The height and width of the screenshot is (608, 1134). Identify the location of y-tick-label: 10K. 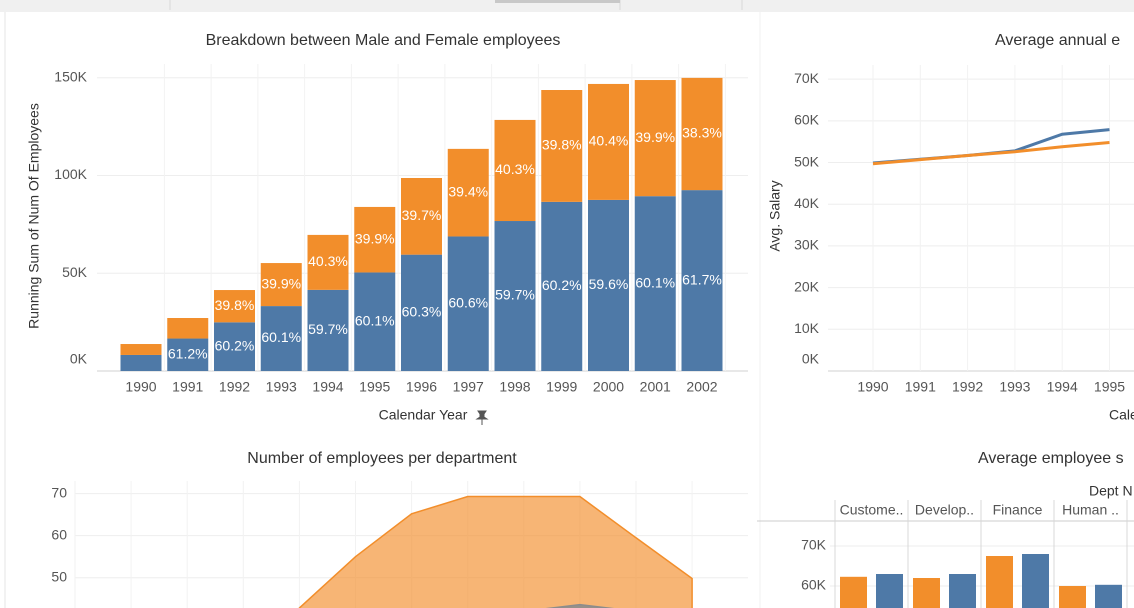
(807, 328).